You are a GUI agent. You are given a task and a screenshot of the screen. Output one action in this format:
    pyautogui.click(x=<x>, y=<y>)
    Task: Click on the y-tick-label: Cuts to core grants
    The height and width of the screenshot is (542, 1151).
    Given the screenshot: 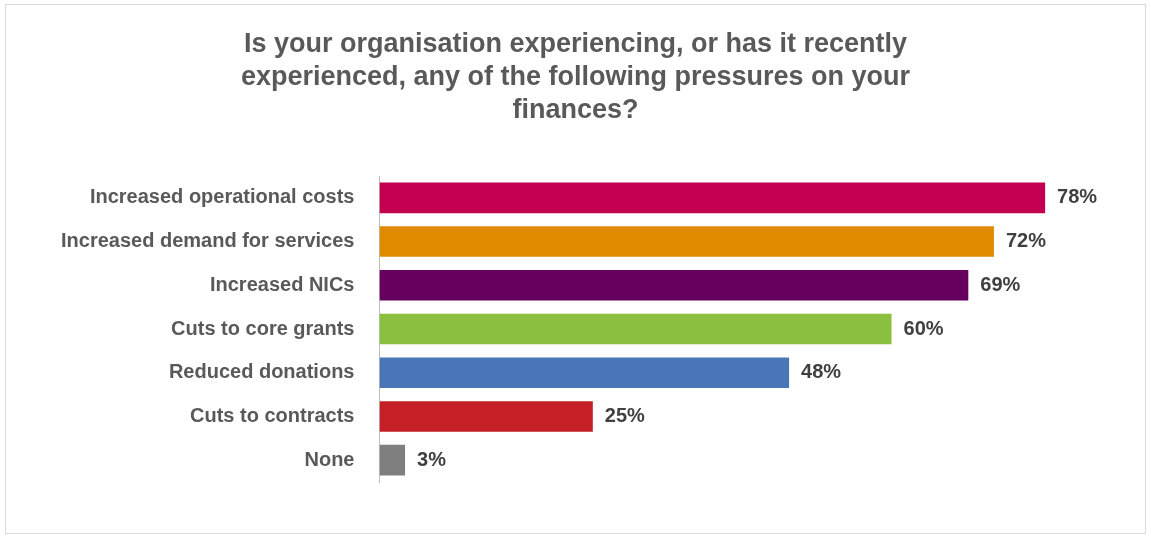 What is the action you would take?
    pyautogui.click(x=263, y=327)
    